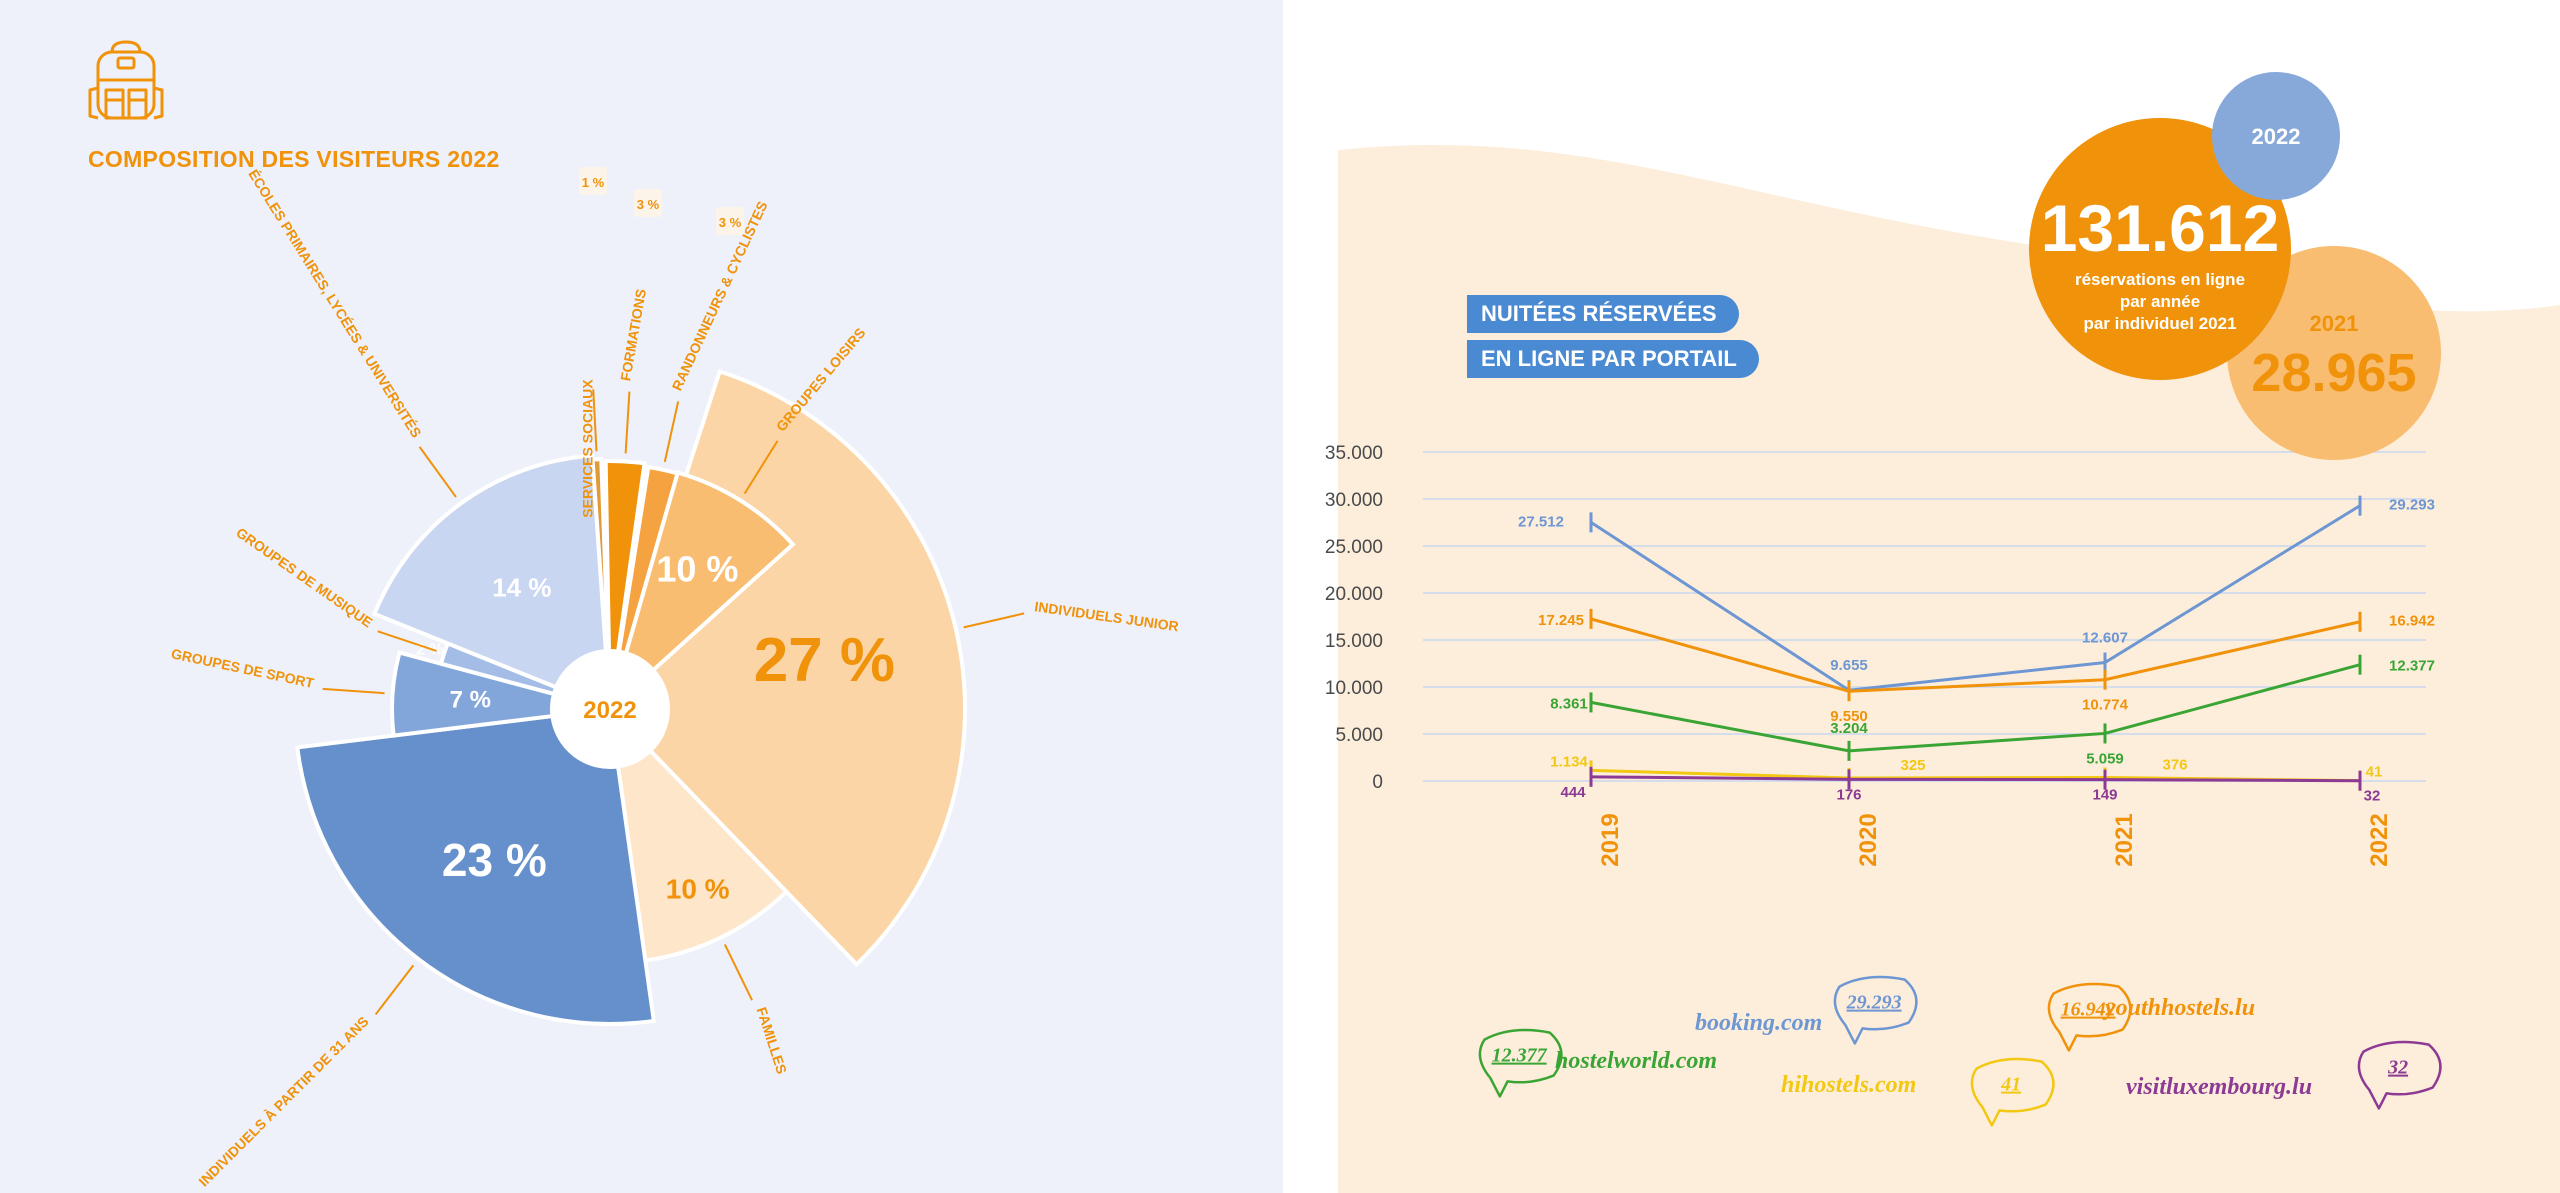  Describe the element at coordinates (1354, 641) in the screenshot. I see `y-tick-label: 15.000` at that location.